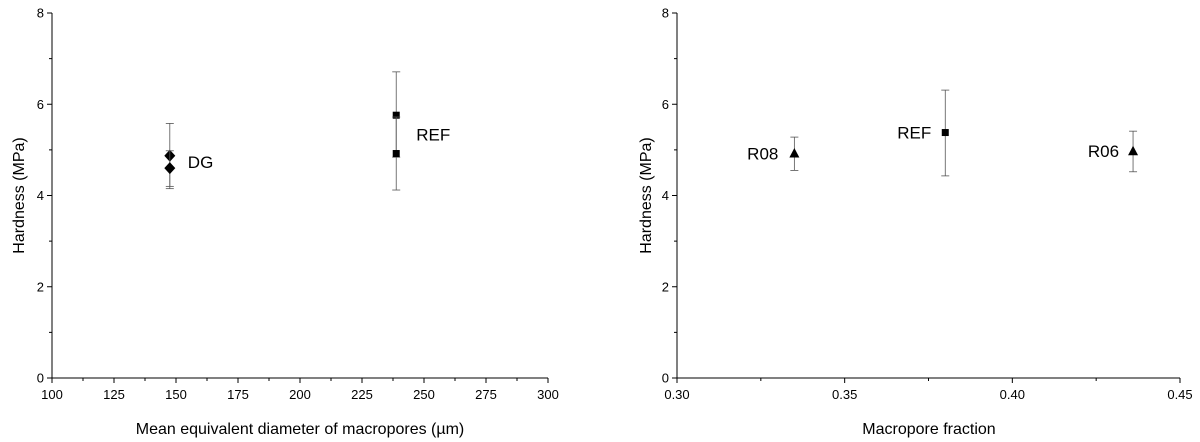 This screenshot has width=1200, height=442. I want to click on x-axis-title: Macropore fraction, so click(928, 429).